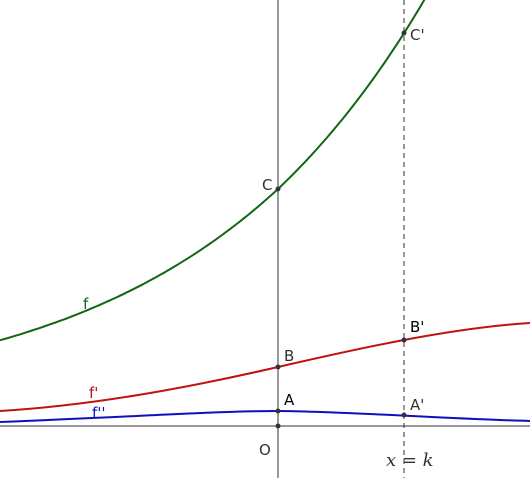 Image resolution: width=530 pixels, height=478 pixels. Describe the element at coordinates (404, 340) in the screenshot. I see `point-b-prime` at that location.